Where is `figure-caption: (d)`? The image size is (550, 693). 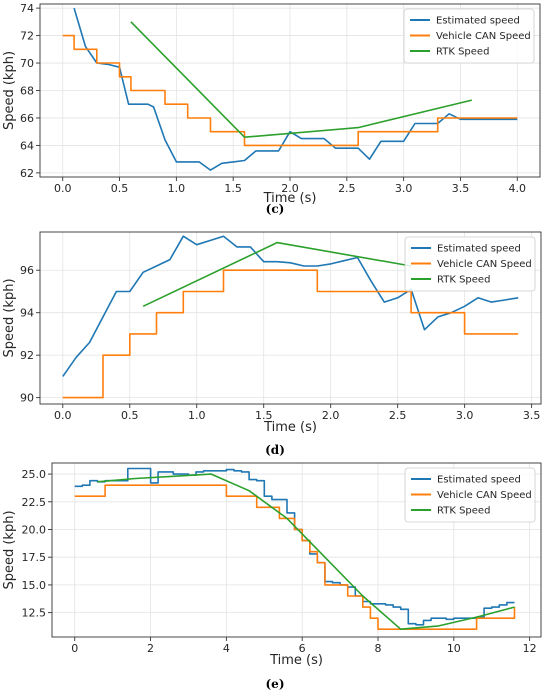
figure-caption: (d) is located at coordinates (275, 450).